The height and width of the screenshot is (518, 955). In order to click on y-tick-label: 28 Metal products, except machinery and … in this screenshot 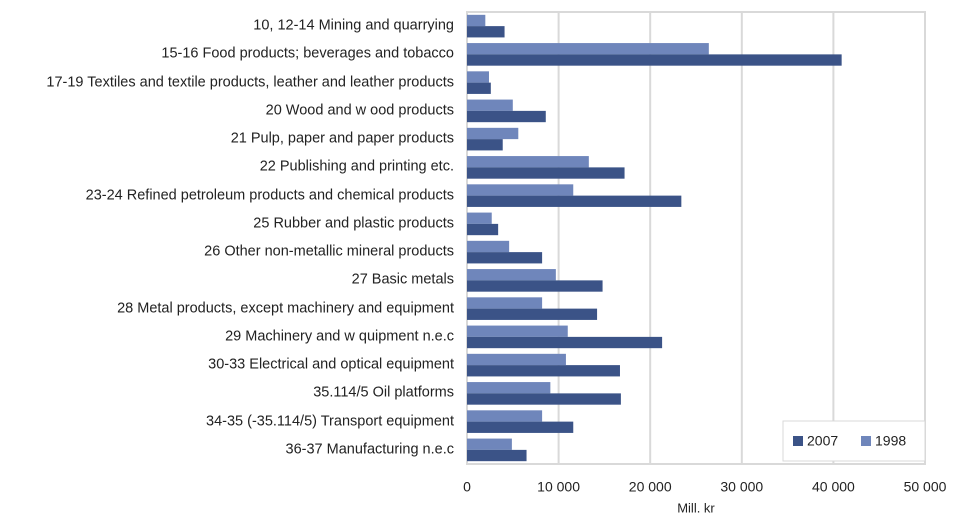, I will do `click(285, 308)`.